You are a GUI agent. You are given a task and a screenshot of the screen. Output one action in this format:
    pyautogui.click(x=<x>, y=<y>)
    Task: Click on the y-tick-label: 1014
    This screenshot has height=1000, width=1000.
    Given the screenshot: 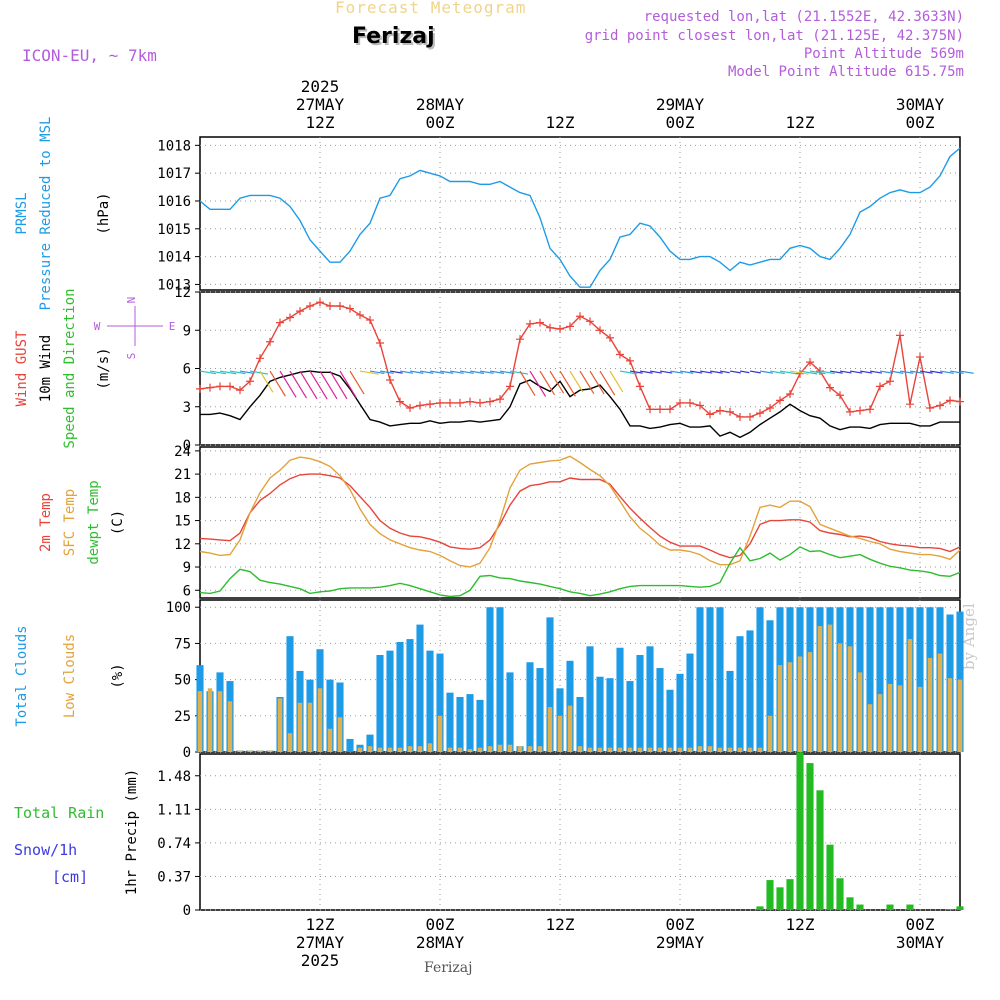 What is the action you would take?
    pyautogui.click(x=174, y=258)
    